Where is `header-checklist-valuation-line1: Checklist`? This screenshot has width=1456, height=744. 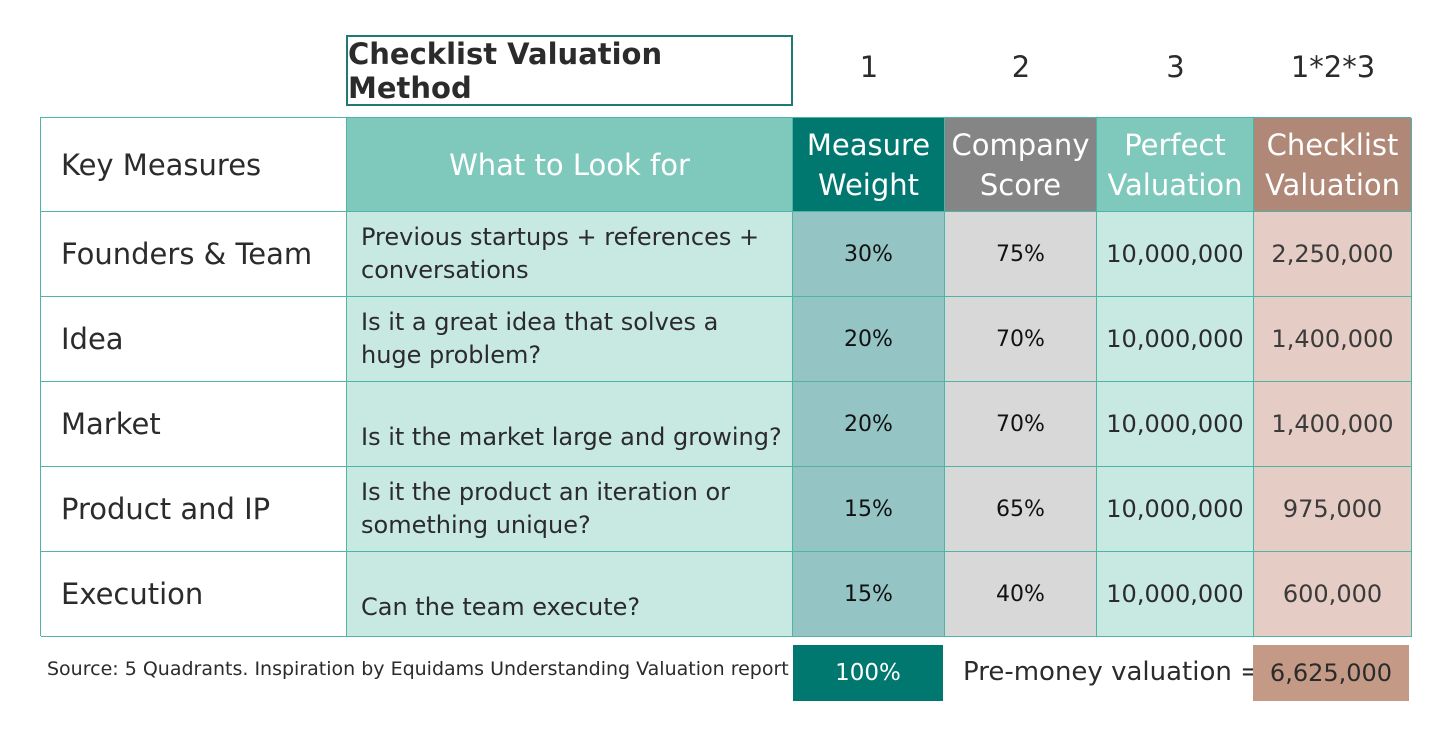
header-checklist-valuation-line1: Checklist is located at coordinates (1332, 144).